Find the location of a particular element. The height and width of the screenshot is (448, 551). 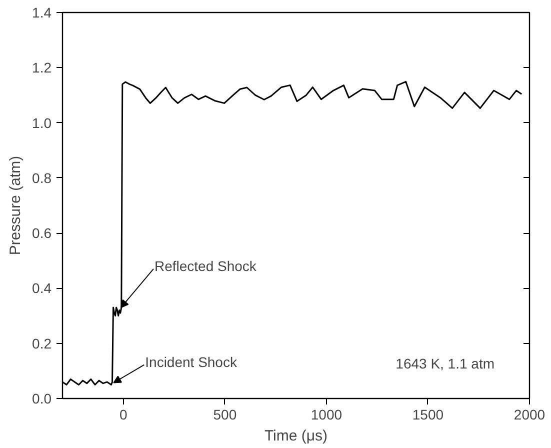

y-tick-label: 0.8 is located at coordinates (42, 178).